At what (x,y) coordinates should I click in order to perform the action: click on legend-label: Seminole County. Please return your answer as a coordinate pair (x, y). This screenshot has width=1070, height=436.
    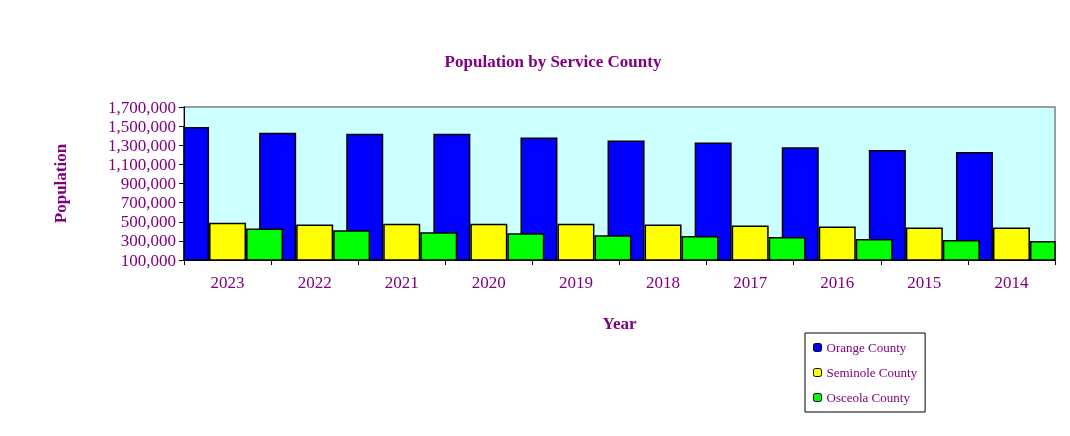
    Looking at the image, I should click on (872, 372).